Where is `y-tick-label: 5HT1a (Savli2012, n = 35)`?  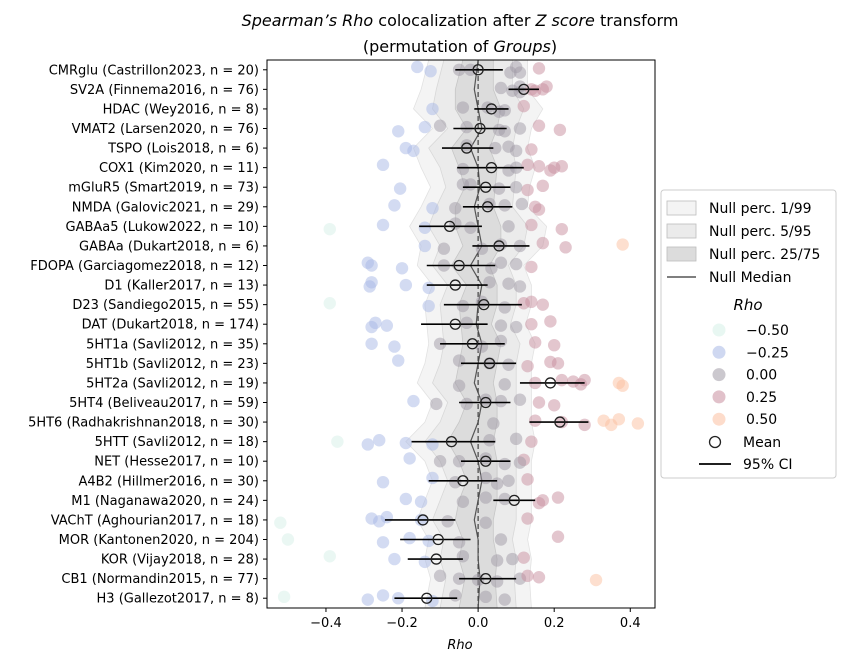
y-tick-label: 5HT1a (Savli2012, n = 35) is located at coordinates (172, 344).